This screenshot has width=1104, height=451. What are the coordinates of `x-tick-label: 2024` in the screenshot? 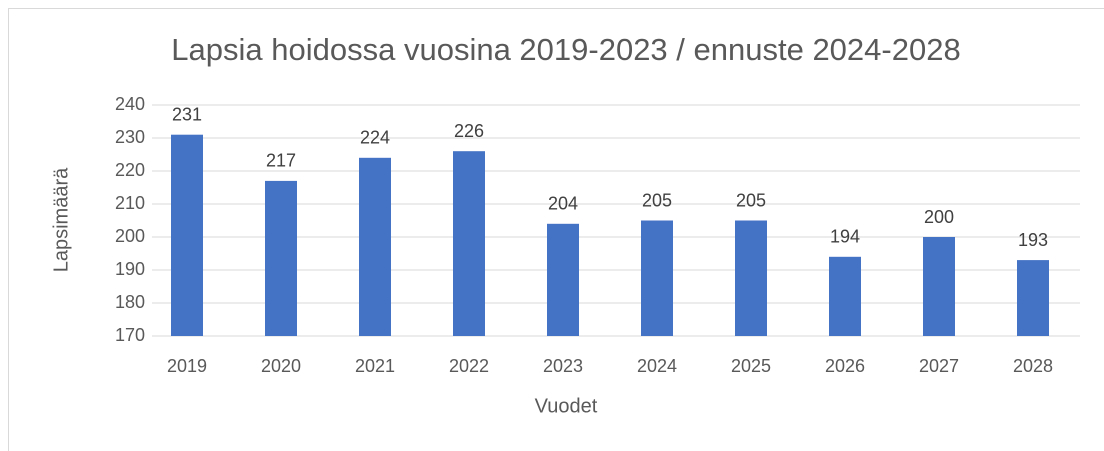 It's located at (657, 366).